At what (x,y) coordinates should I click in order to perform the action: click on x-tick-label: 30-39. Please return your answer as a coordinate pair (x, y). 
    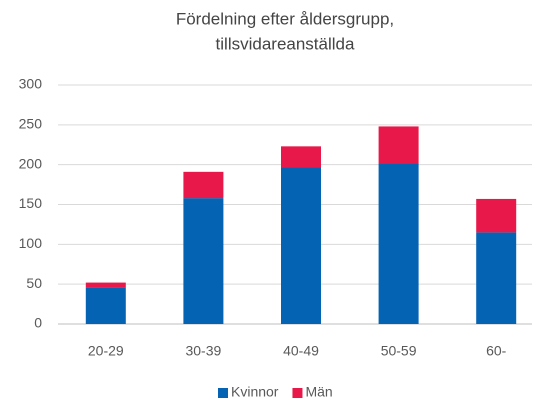
    Looking at the image, I should click on (203, 351).